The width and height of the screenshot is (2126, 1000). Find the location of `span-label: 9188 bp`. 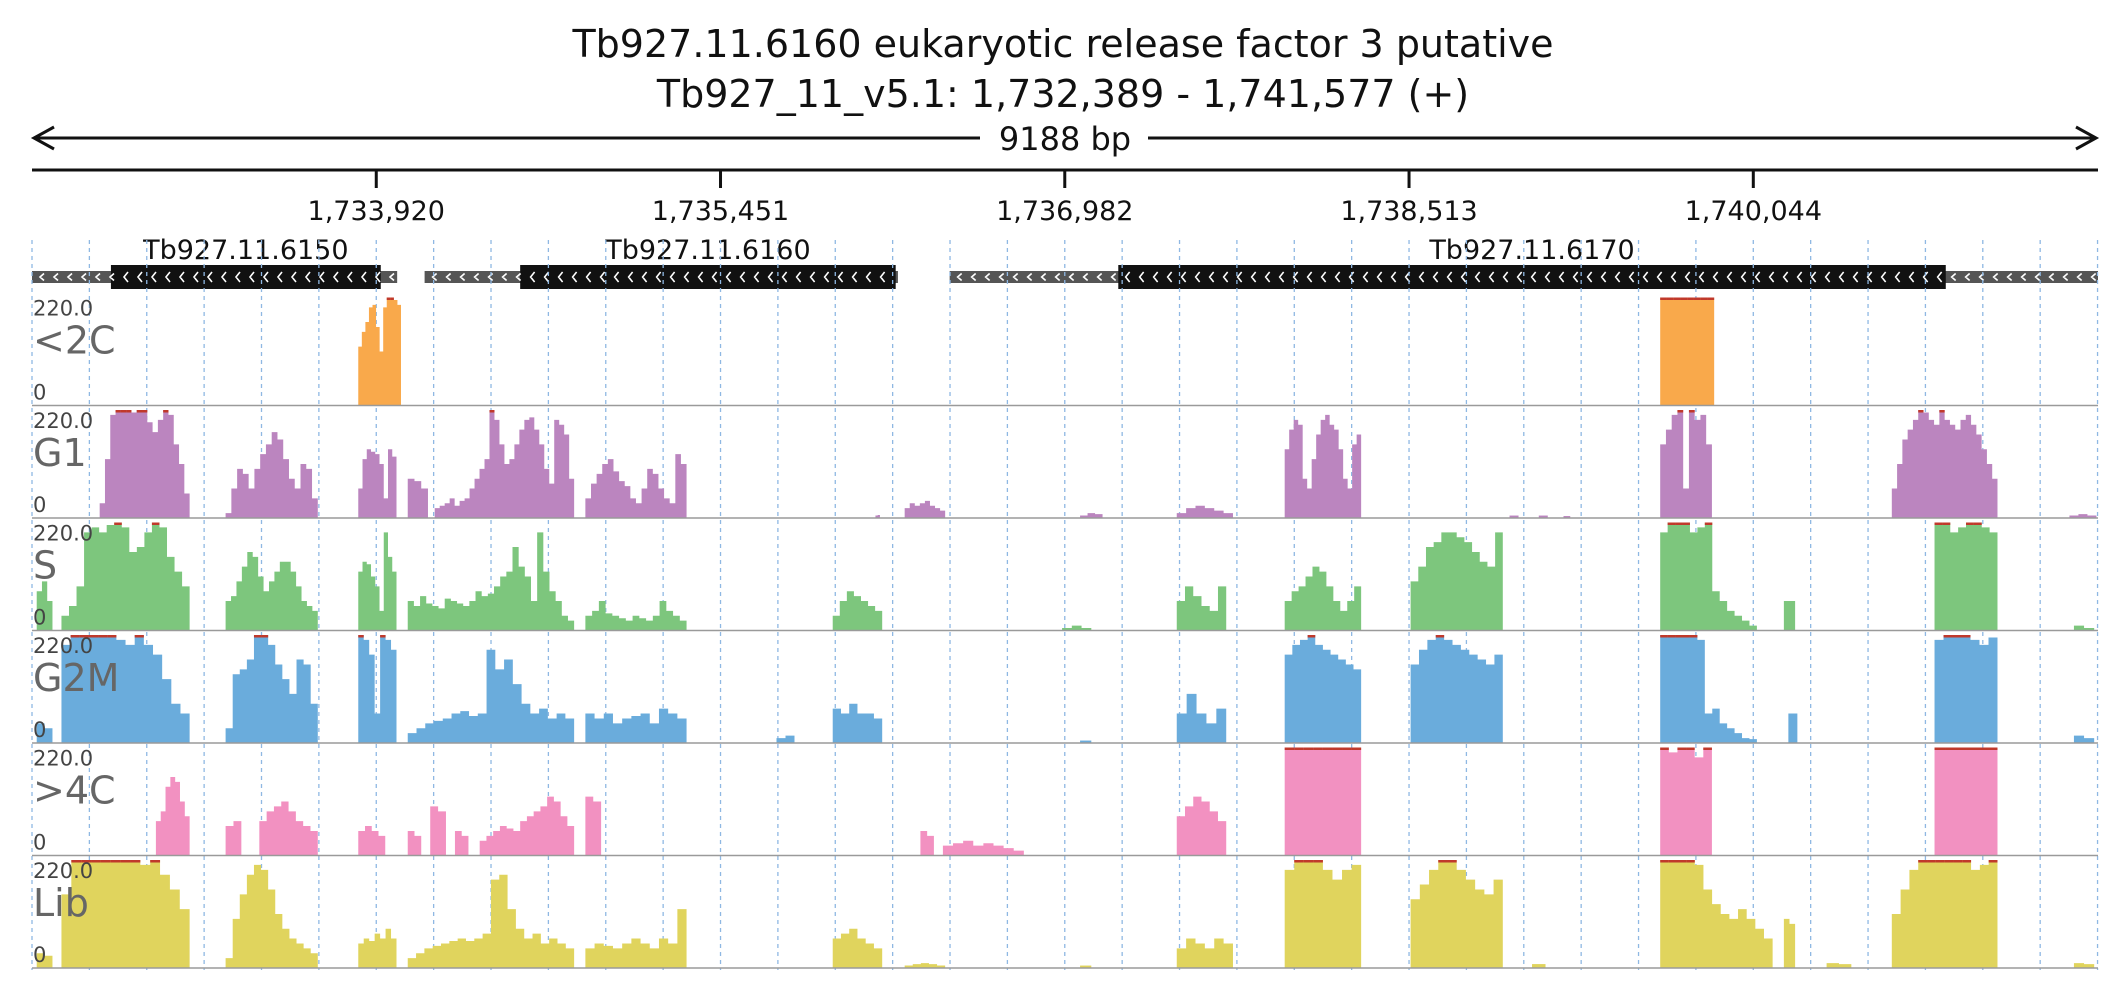

span-label: 9188 bp is located at coordinates (1065, 139).